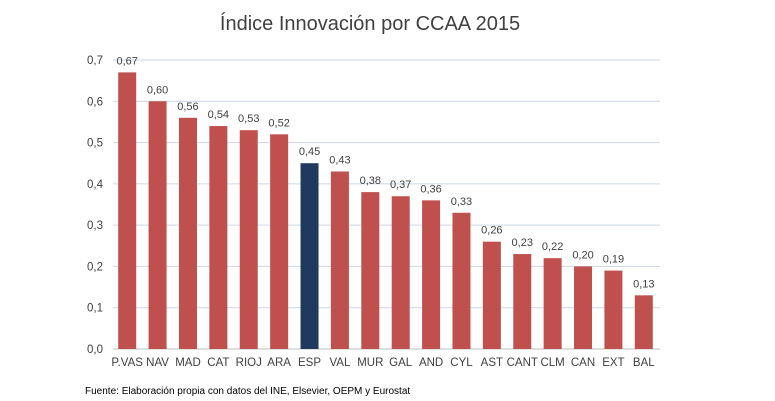  What do you see at coordinates (522, 243) in the screenshot?
I see `data-label: 0,23` at bounding box center [522, 243].